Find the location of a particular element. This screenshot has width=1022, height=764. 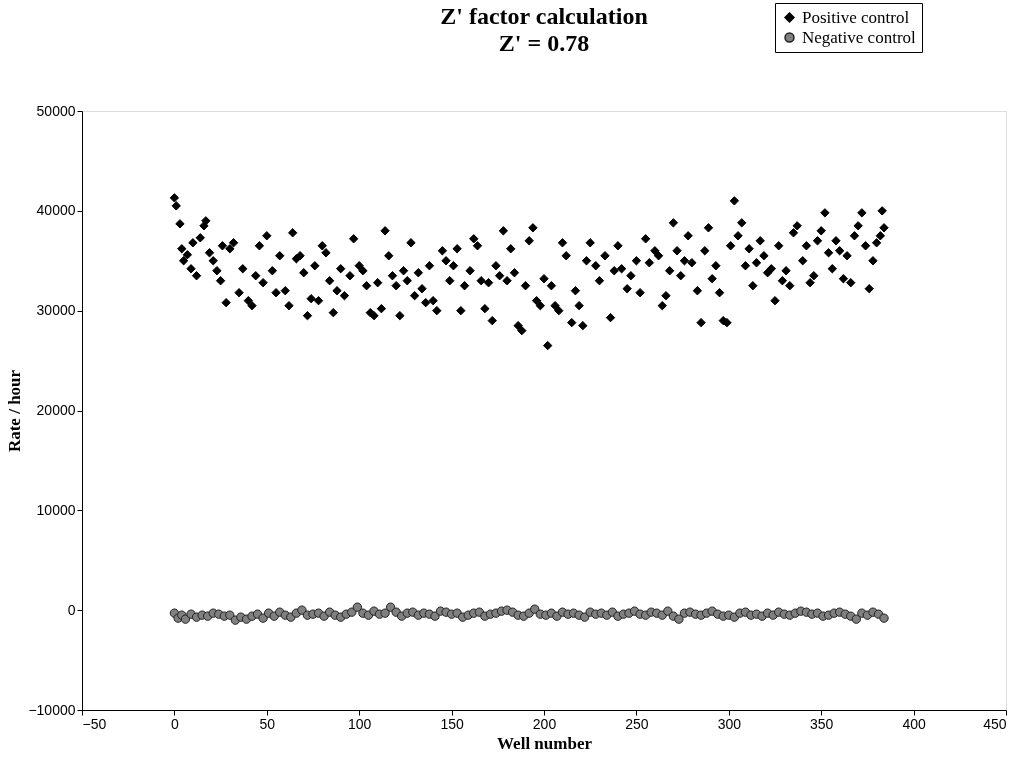

x-tick-label: 200 is located at coordinates (544, 723).